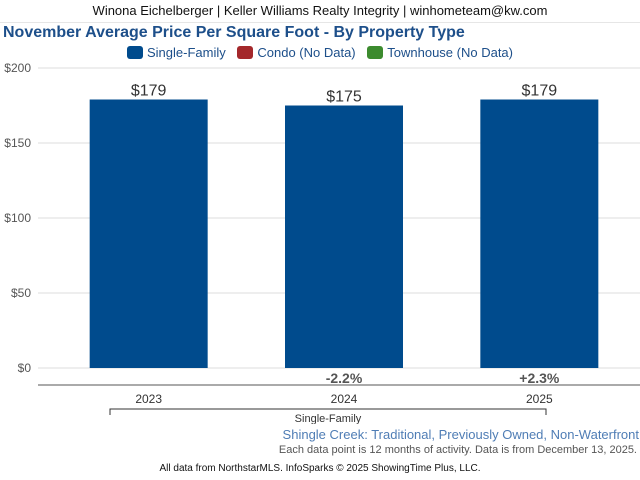 The image size is (640, 480). Describe the element at coordinates (344, 237) in the screenshot. I see `bar-2024` at that location.